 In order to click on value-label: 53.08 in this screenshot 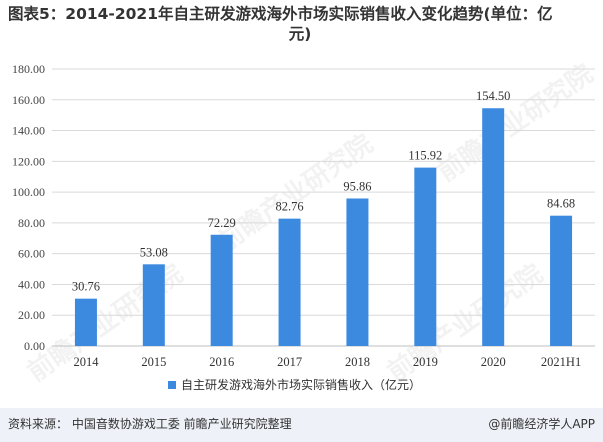, I will do `click(154, 252)`.